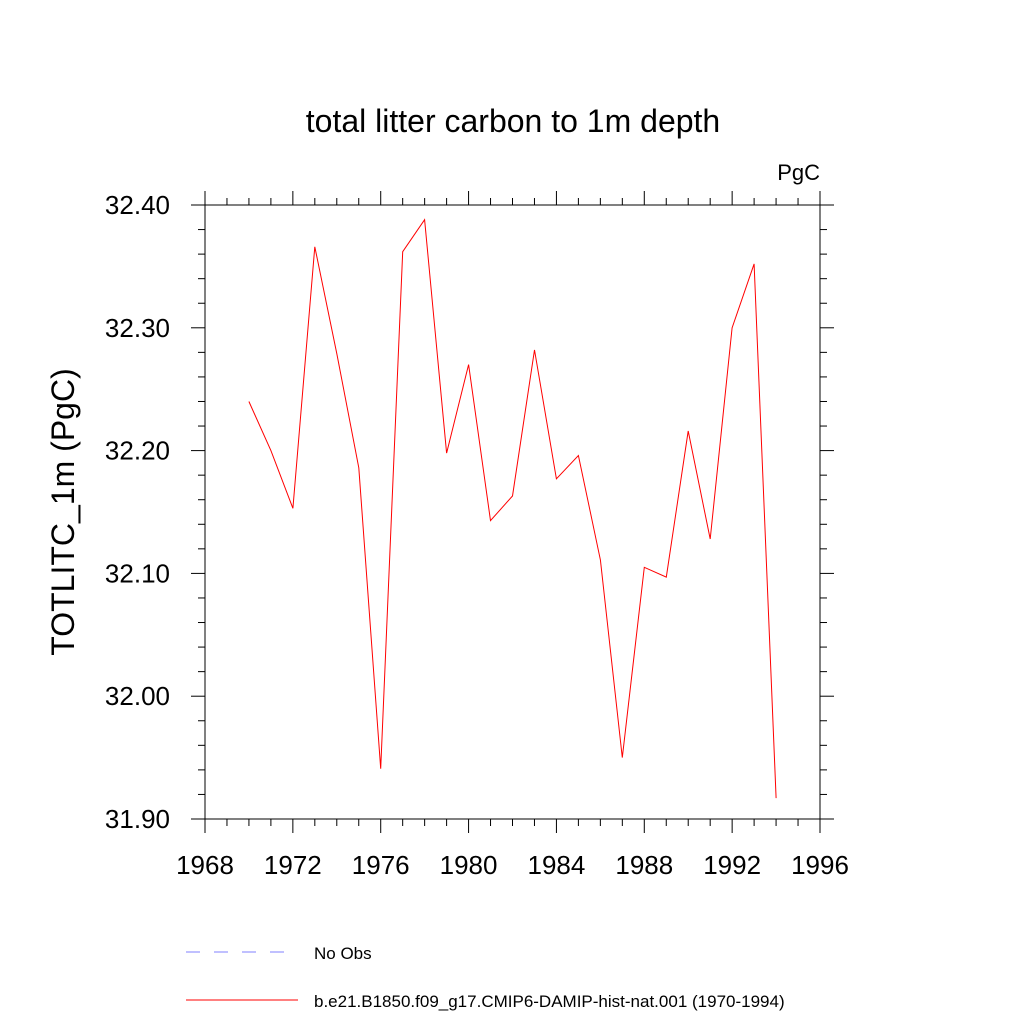  I want to click on y-axis-label: TOTLITC_1m (PgC), so click(63, 511).